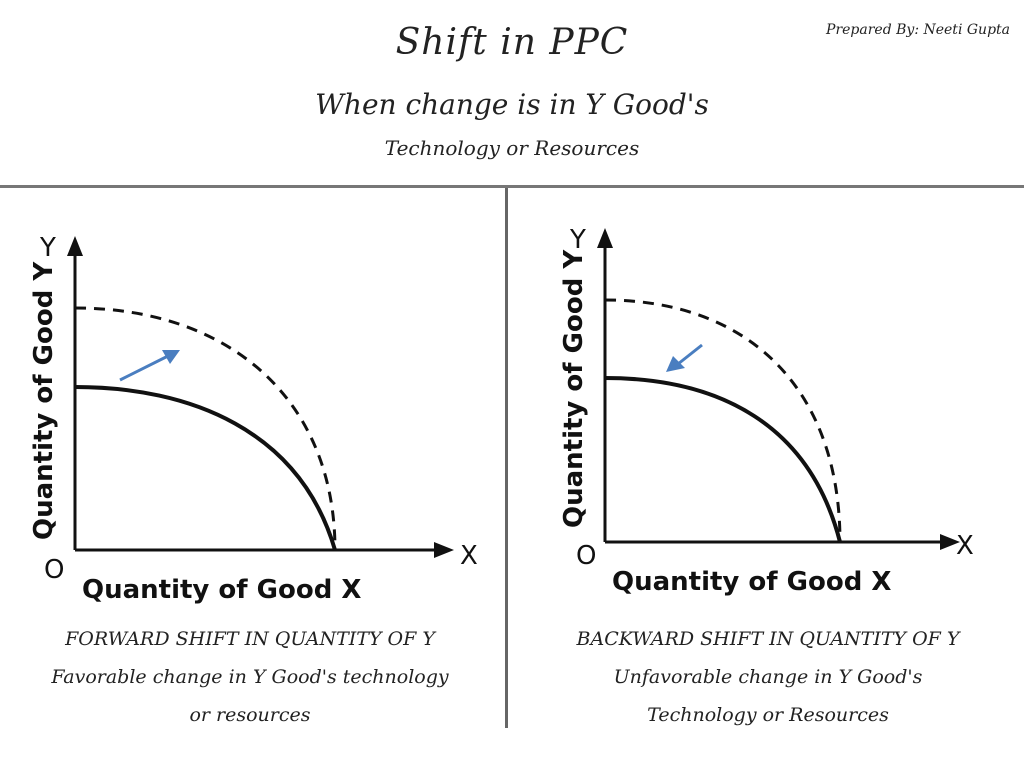 Image resolution: width=1024 pixels, height=768 pixels. Describe the element at coordinates (512, 148) in the screenshot. I see `page-subtitle-secondary: Technology or Resources` at that location.